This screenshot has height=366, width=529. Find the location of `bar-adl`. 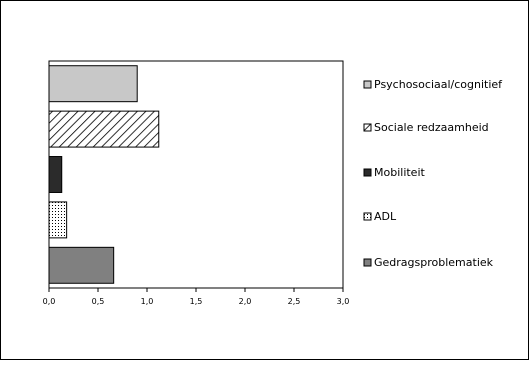

bar-adl is located at coordinates (58, 220).